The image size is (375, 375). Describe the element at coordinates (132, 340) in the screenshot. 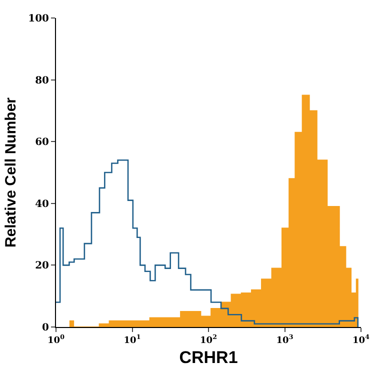

I see `x-tick-label: 10$^{1}$` at that location.